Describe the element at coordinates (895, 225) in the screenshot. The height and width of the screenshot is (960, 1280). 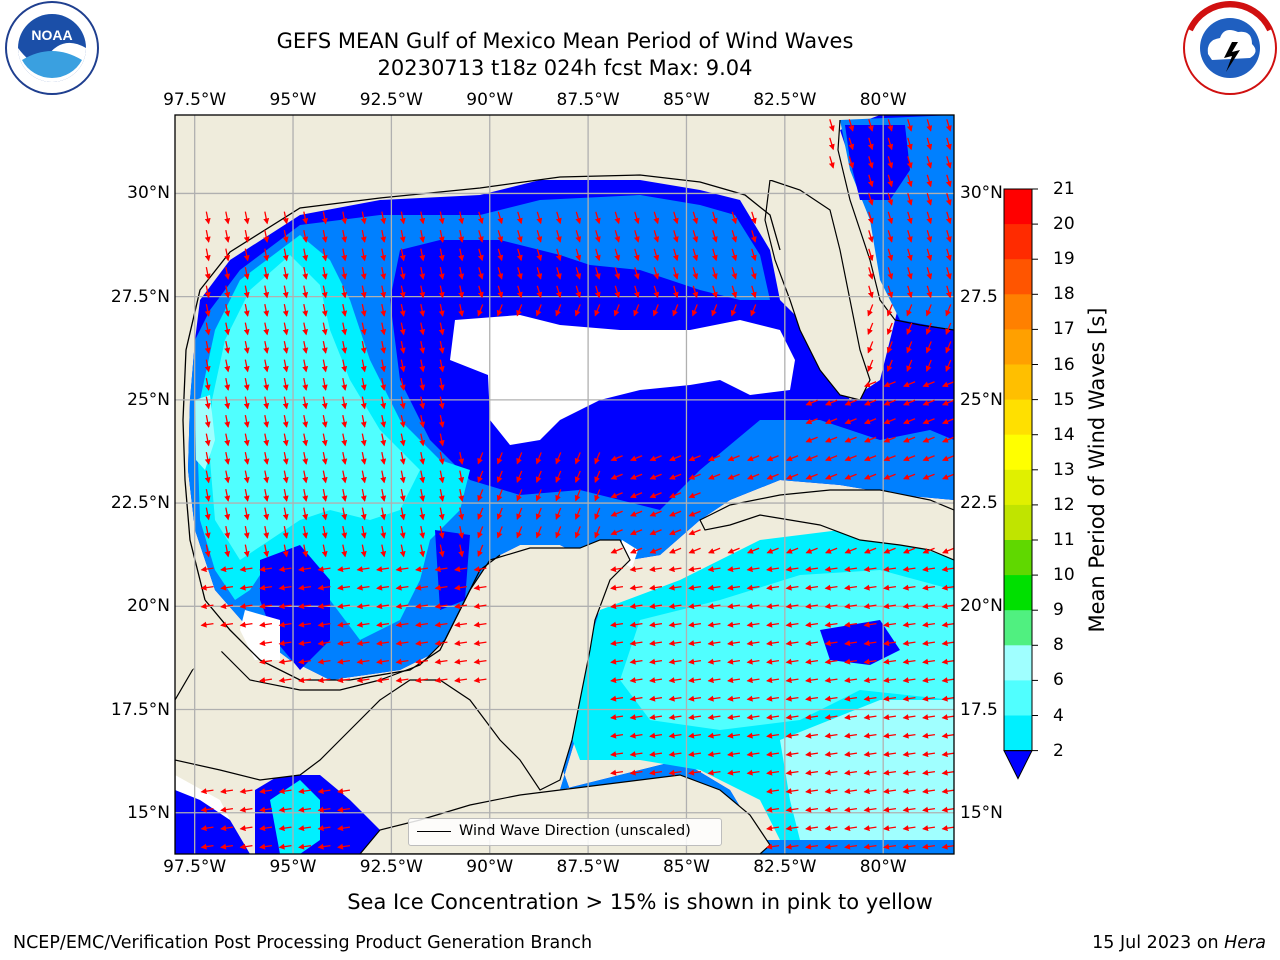
I see `florida-keys-coastline` at that location.